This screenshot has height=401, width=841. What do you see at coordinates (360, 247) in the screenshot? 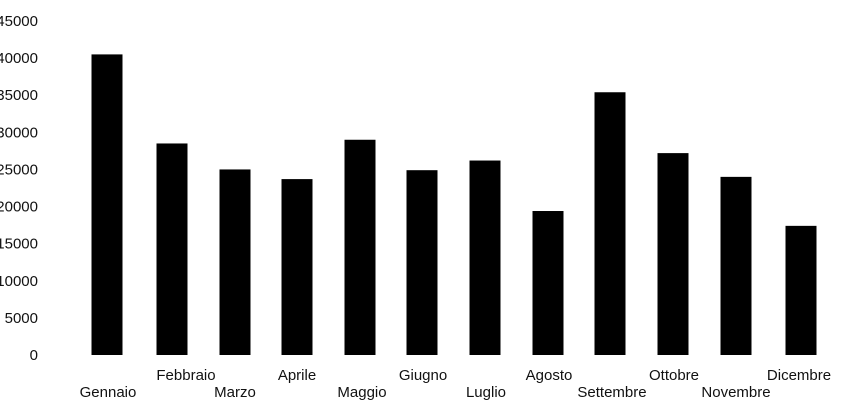
I see `bar-maggio` at bounding box center [360, 247].